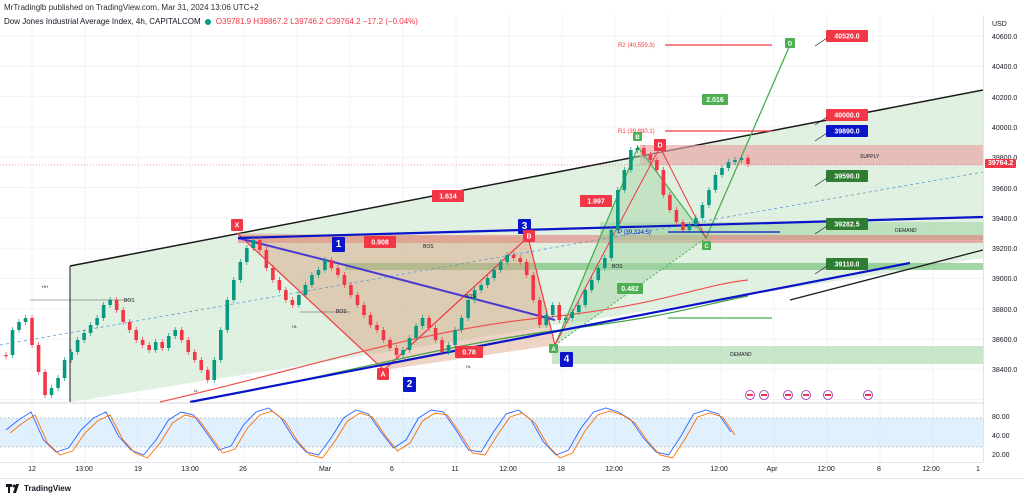  What do you see at coordinates (847, 264) in the screenshot?
I see `price-tag-39110-box` at bounding box center [847, 264].